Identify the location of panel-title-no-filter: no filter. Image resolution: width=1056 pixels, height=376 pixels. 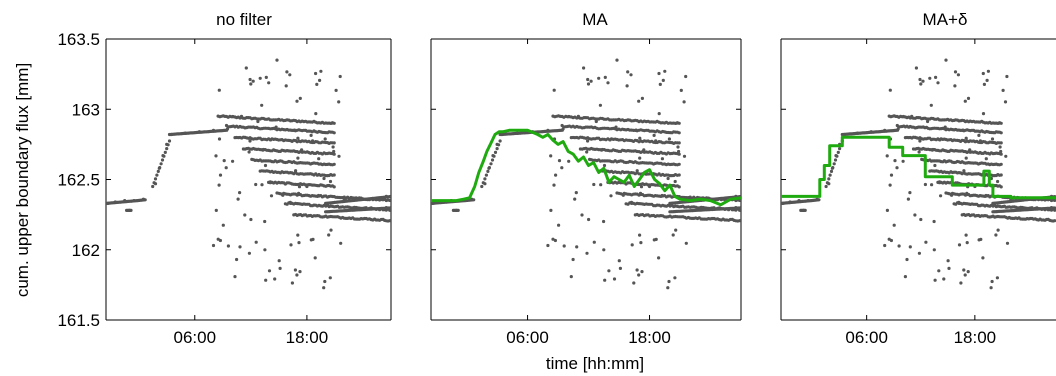
(244, 19).